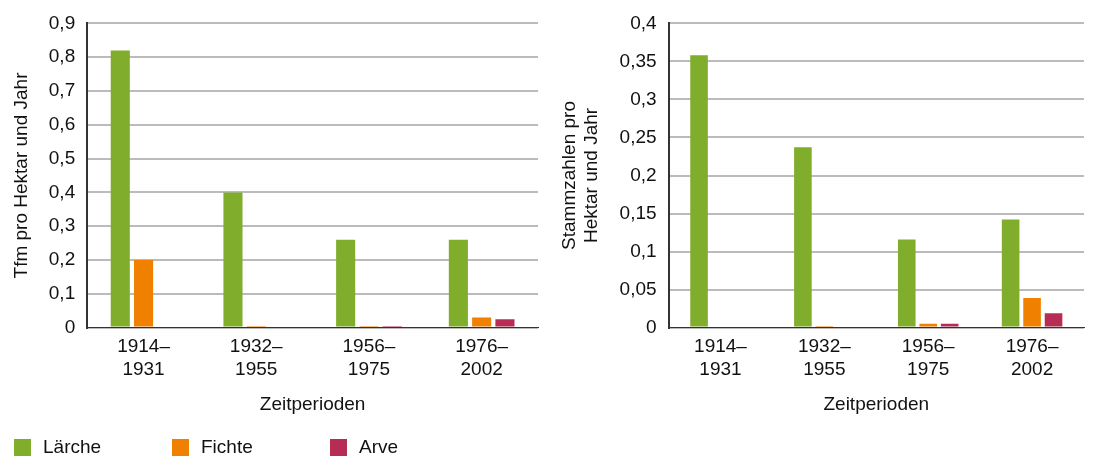  Describe the element at coordinates (62, 22) in the screenshot. I see `y-tick-label: 0,9` at that location.